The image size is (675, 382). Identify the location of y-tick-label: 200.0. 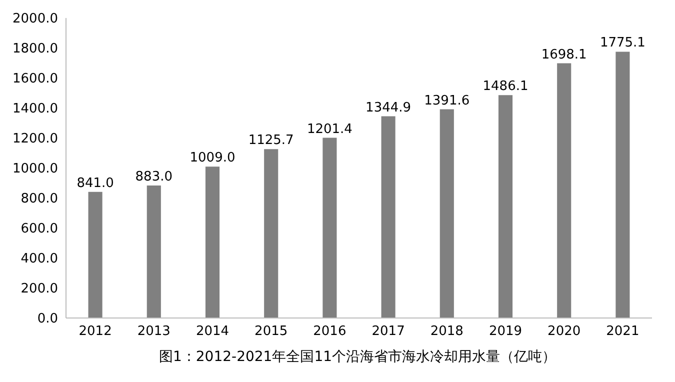
(39, 289).